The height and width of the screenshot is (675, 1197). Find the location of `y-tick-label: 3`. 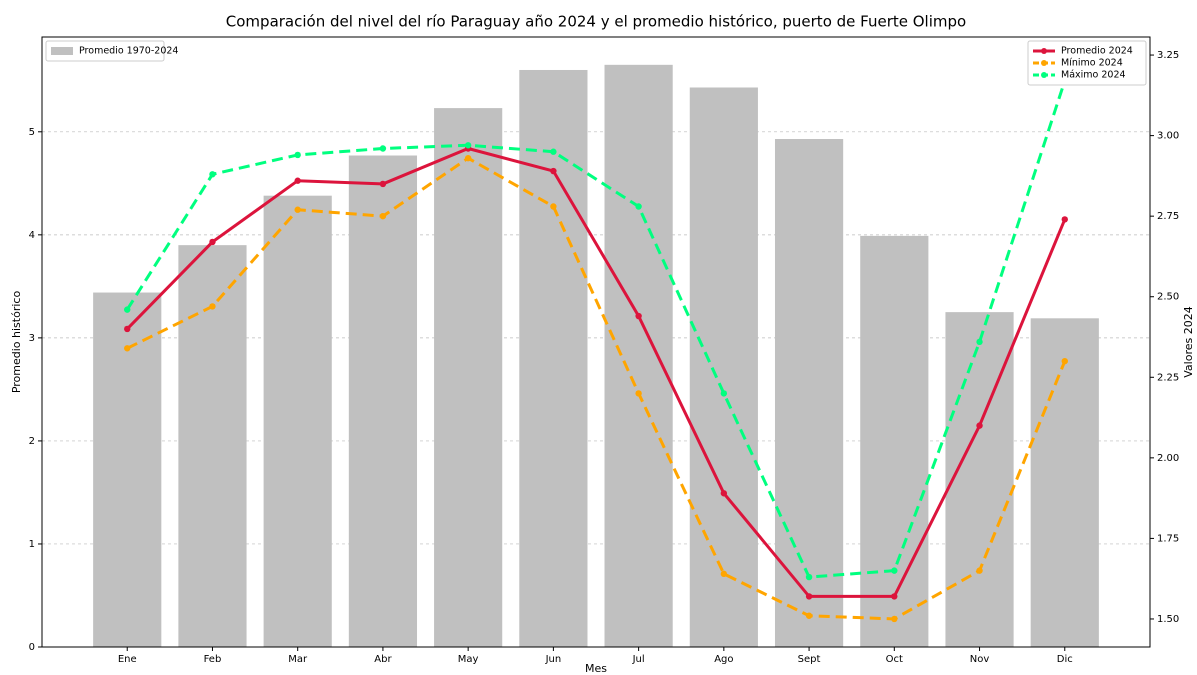

y-tick-label: 3 is located at coordinates (32, 338).